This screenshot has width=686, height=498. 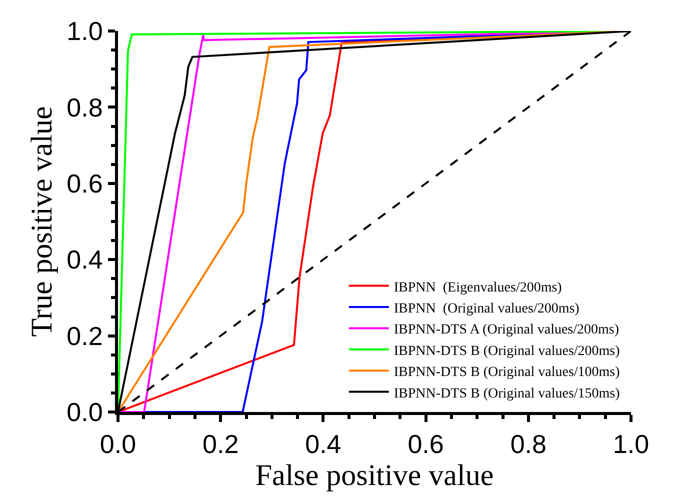 What do you see at coordinates (374, 475) in the screenshot?
I see `x-axis-title: False positive value` at bounding box center [374, 475].